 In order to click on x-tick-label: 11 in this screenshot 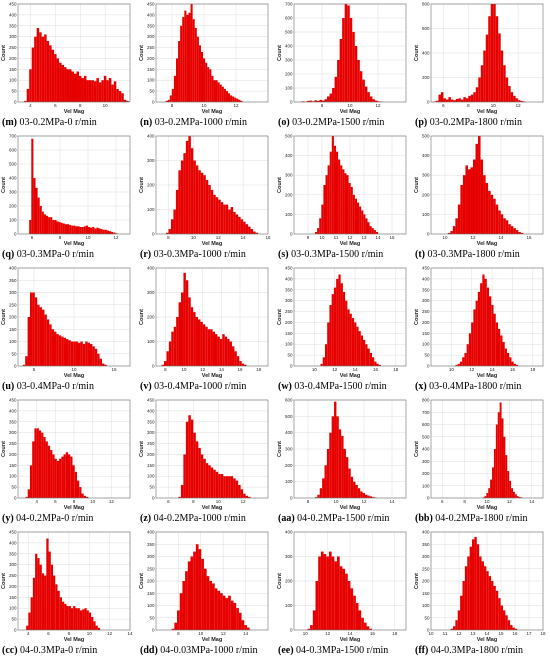, I will do `click(445, 633)`.